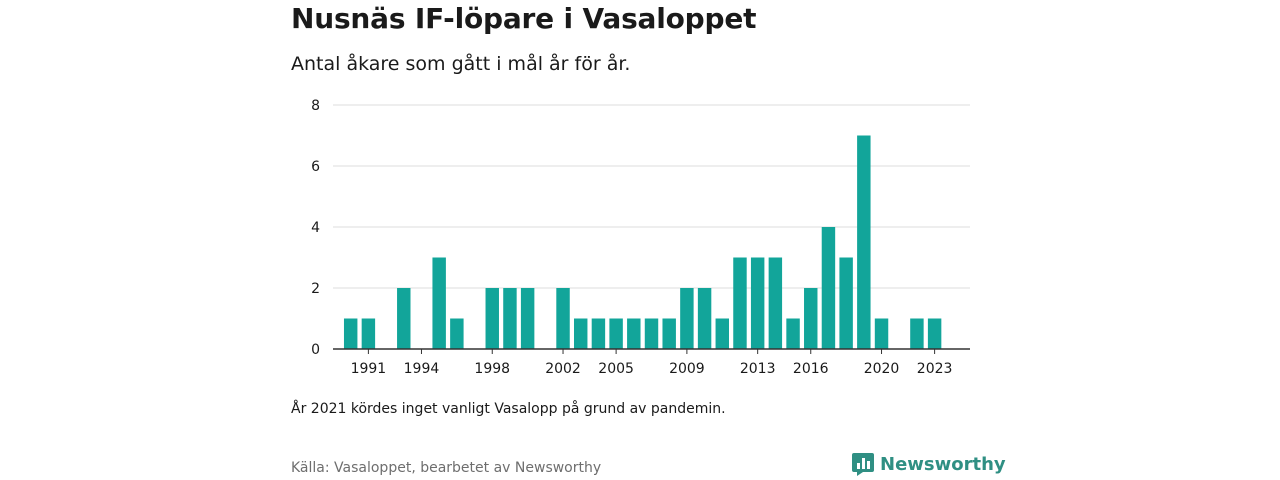  Describe the element at coordinates (422, 369) in the screenshot. I see `x-tick-label: 1994` at that location.